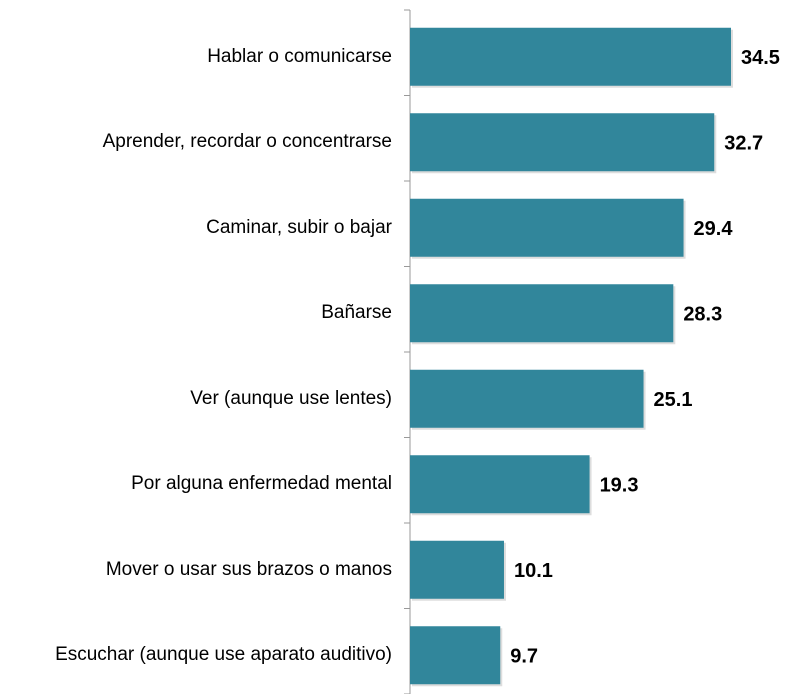  What do you see at coordinates (247, 142) in the screenshot?
I see `category-label: Aprender, recordar o concentrarse` at bounding box center [247, 142].